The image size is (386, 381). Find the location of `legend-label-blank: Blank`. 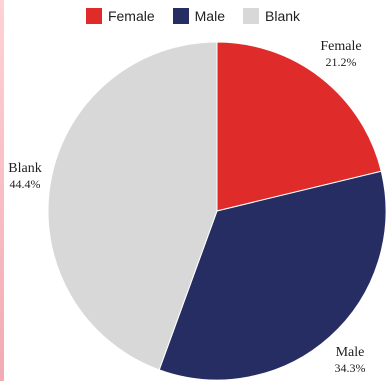

legend-label-blank: Blank is located at coordinates (283, 16).